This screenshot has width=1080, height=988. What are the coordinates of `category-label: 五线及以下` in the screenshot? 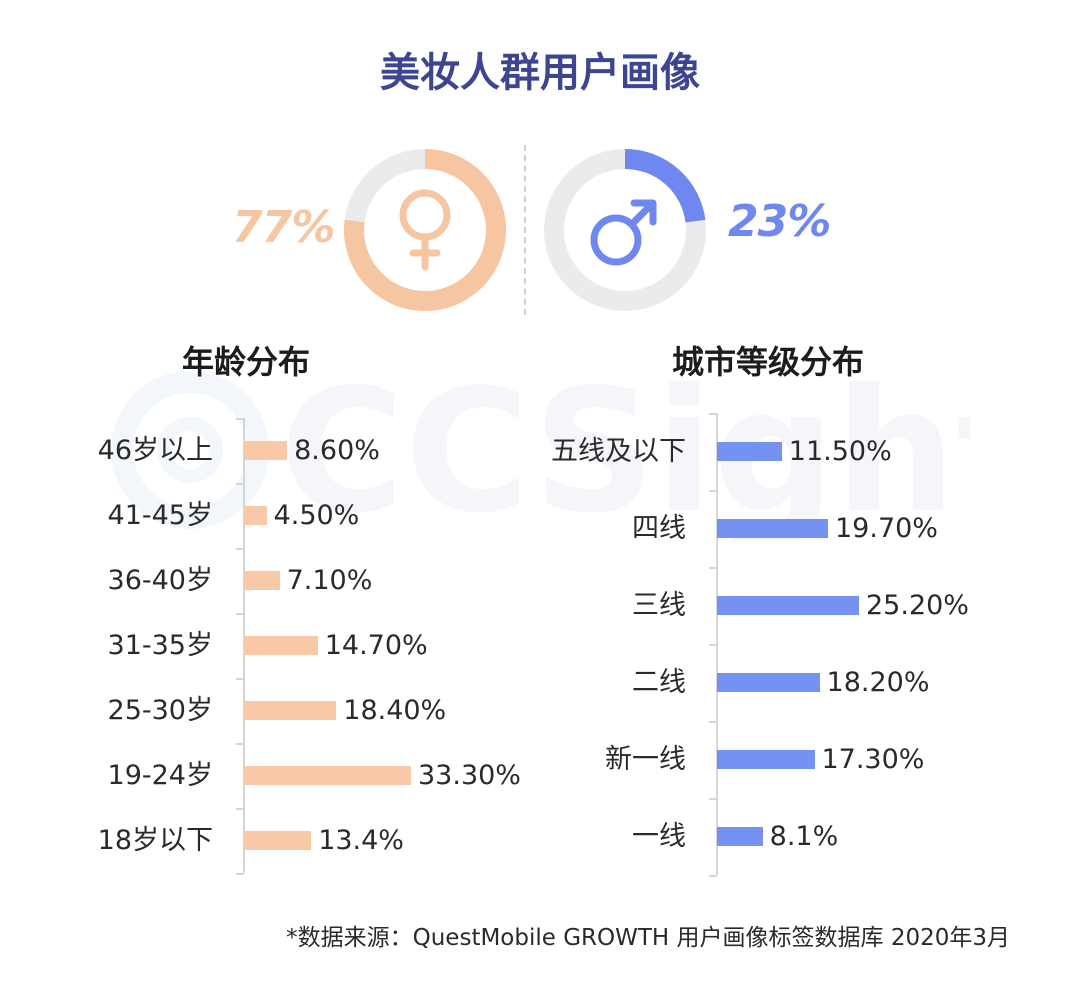 It's located at (618, 451).